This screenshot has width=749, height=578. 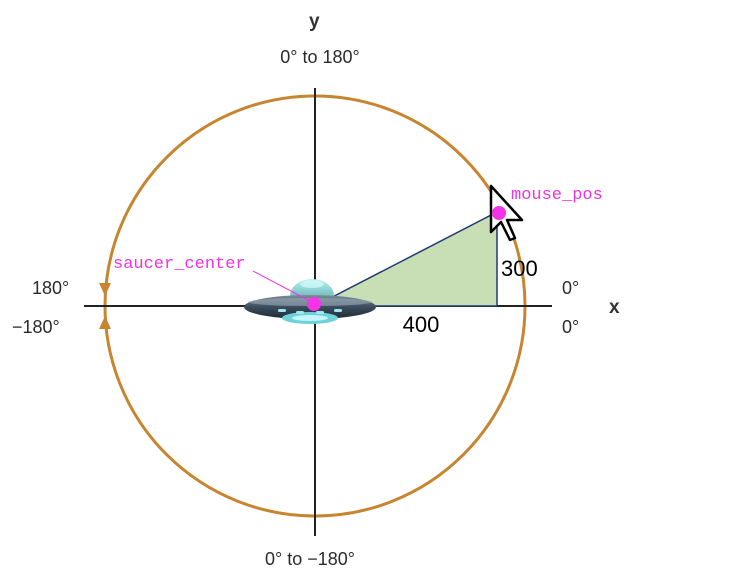 I want to click on arrow-cursor-icon, so click(x=506, y=213).